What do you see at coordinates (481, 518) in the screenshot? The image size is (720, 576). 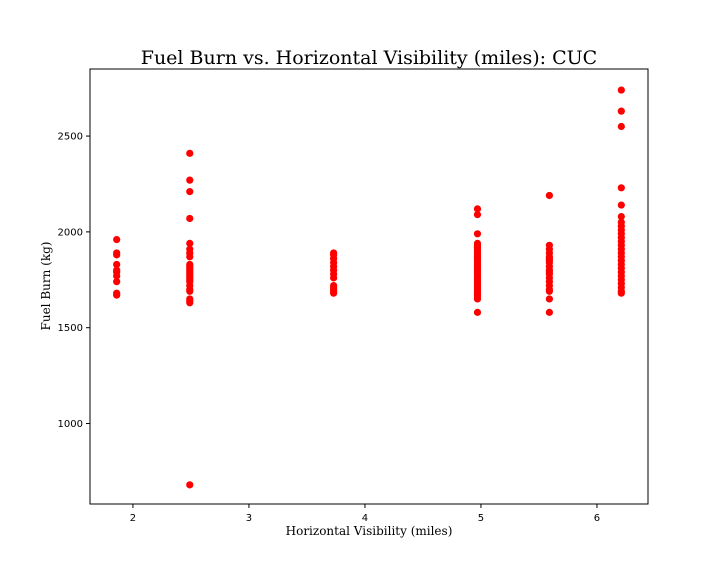 I see `x-tick-label: 5` at bounding box center [481, 518].